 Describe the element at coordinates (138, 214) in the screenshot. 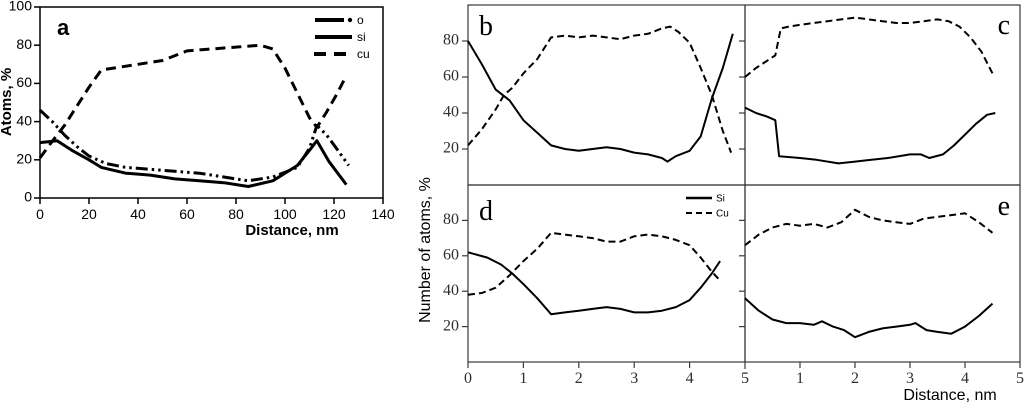

I see `chart-a-x-tick-label: 40` at that location.